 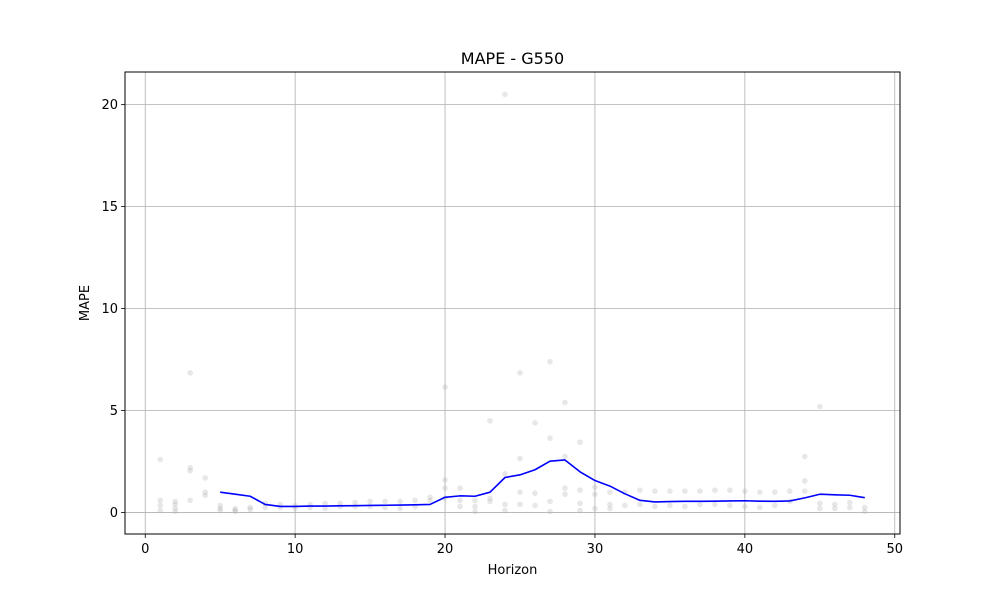 What do you see at coordinates (114, 411) in the screenshot?
I see `y-tick-label: 5` at bounding box center [114, 411].